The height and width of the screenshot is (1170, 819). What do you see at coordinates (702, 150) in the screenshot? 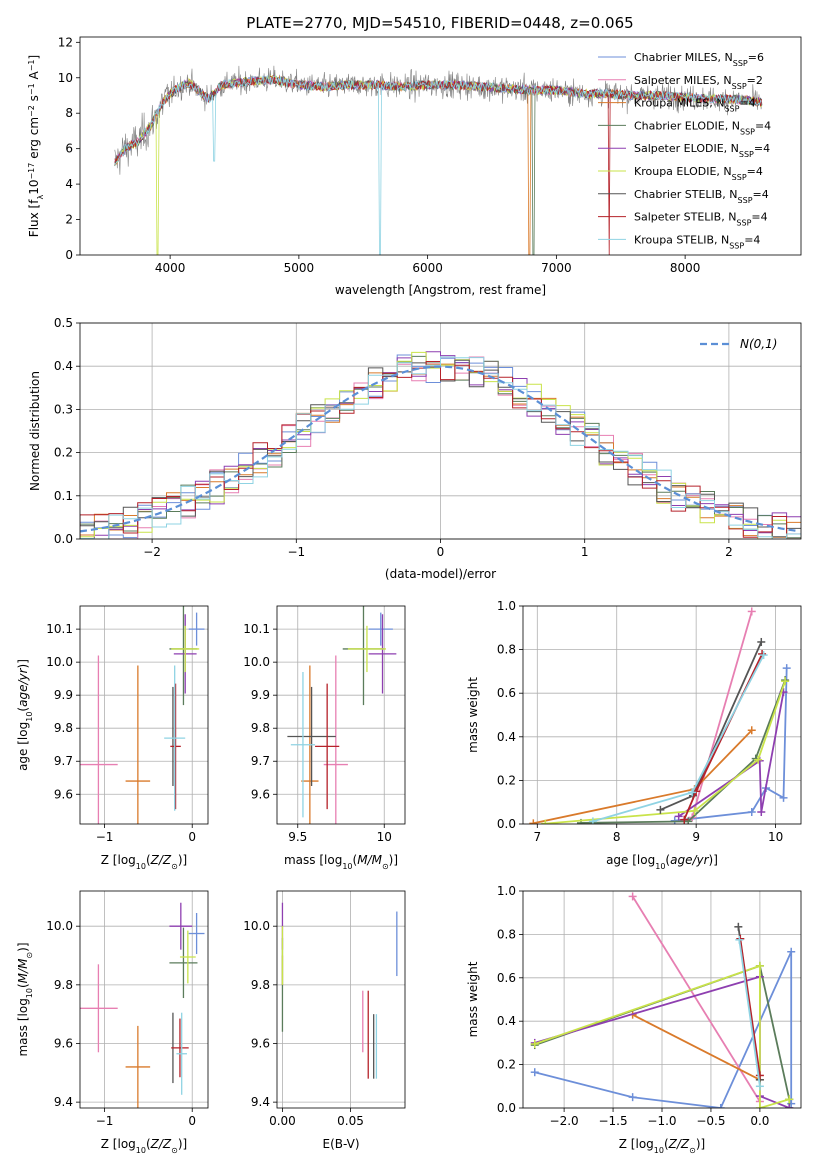
I see `legend-label: Salpeter ELODIE, NSSP=4` at bounding box center [702, 150].